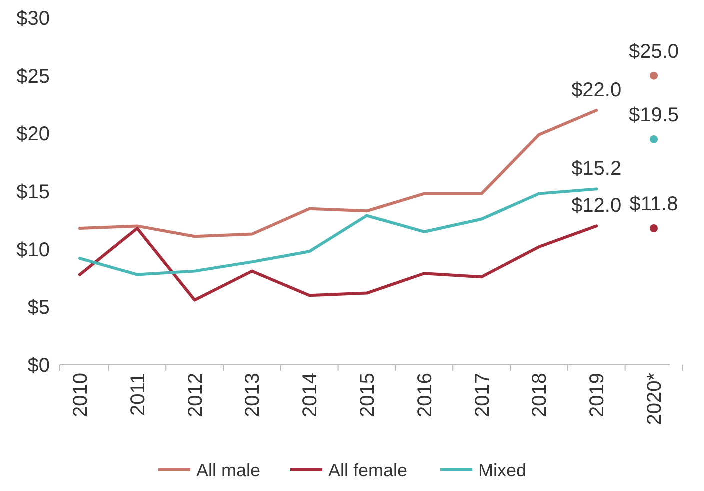 This screenshot has height=491, width=704. What do you see at coordinates (597, 169) in the screenshot?
I see `data-label: $15.2` at bounding box center [597, 169].